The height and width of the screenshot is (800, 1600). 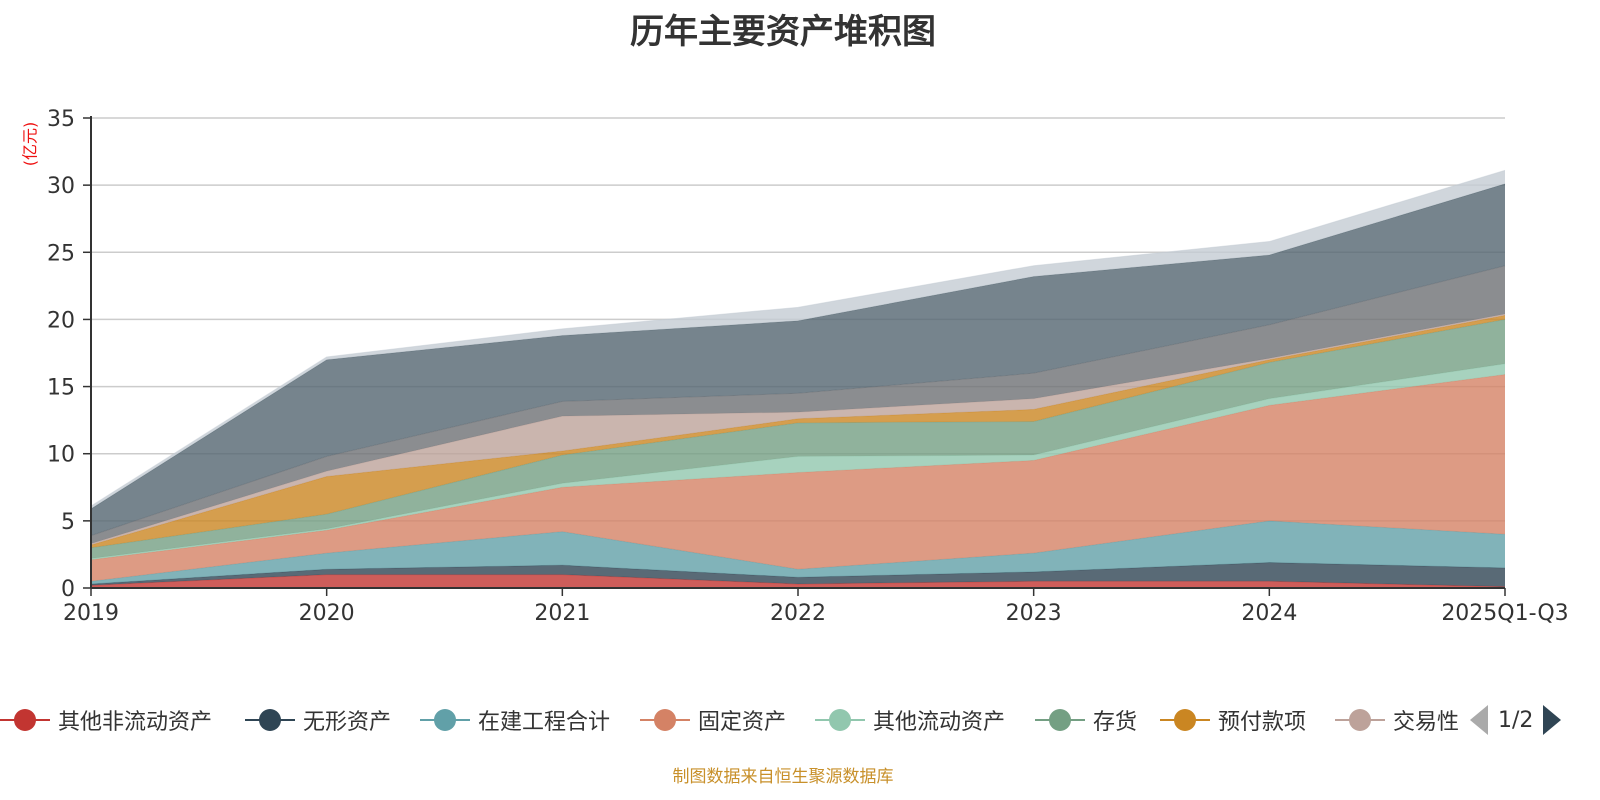 What do you see at coordinates (742, 722) in the screenshot?
I see `legend-label: 固定资产` at bounding box center [742, 722].